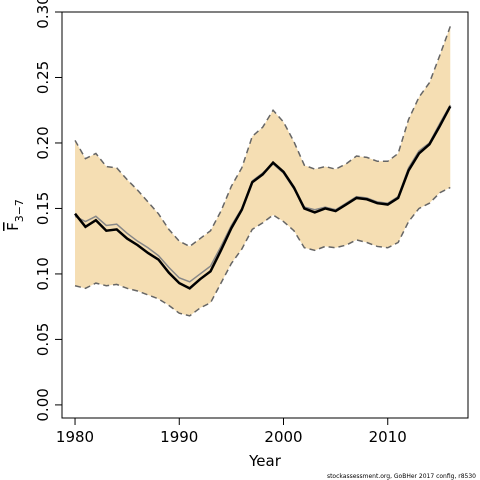 The image size is (480, 480). What do you see at coordinates (43, 77) in the screenshot?
I see `y-tick-label: 0.25` at bounding box center [43, 77].